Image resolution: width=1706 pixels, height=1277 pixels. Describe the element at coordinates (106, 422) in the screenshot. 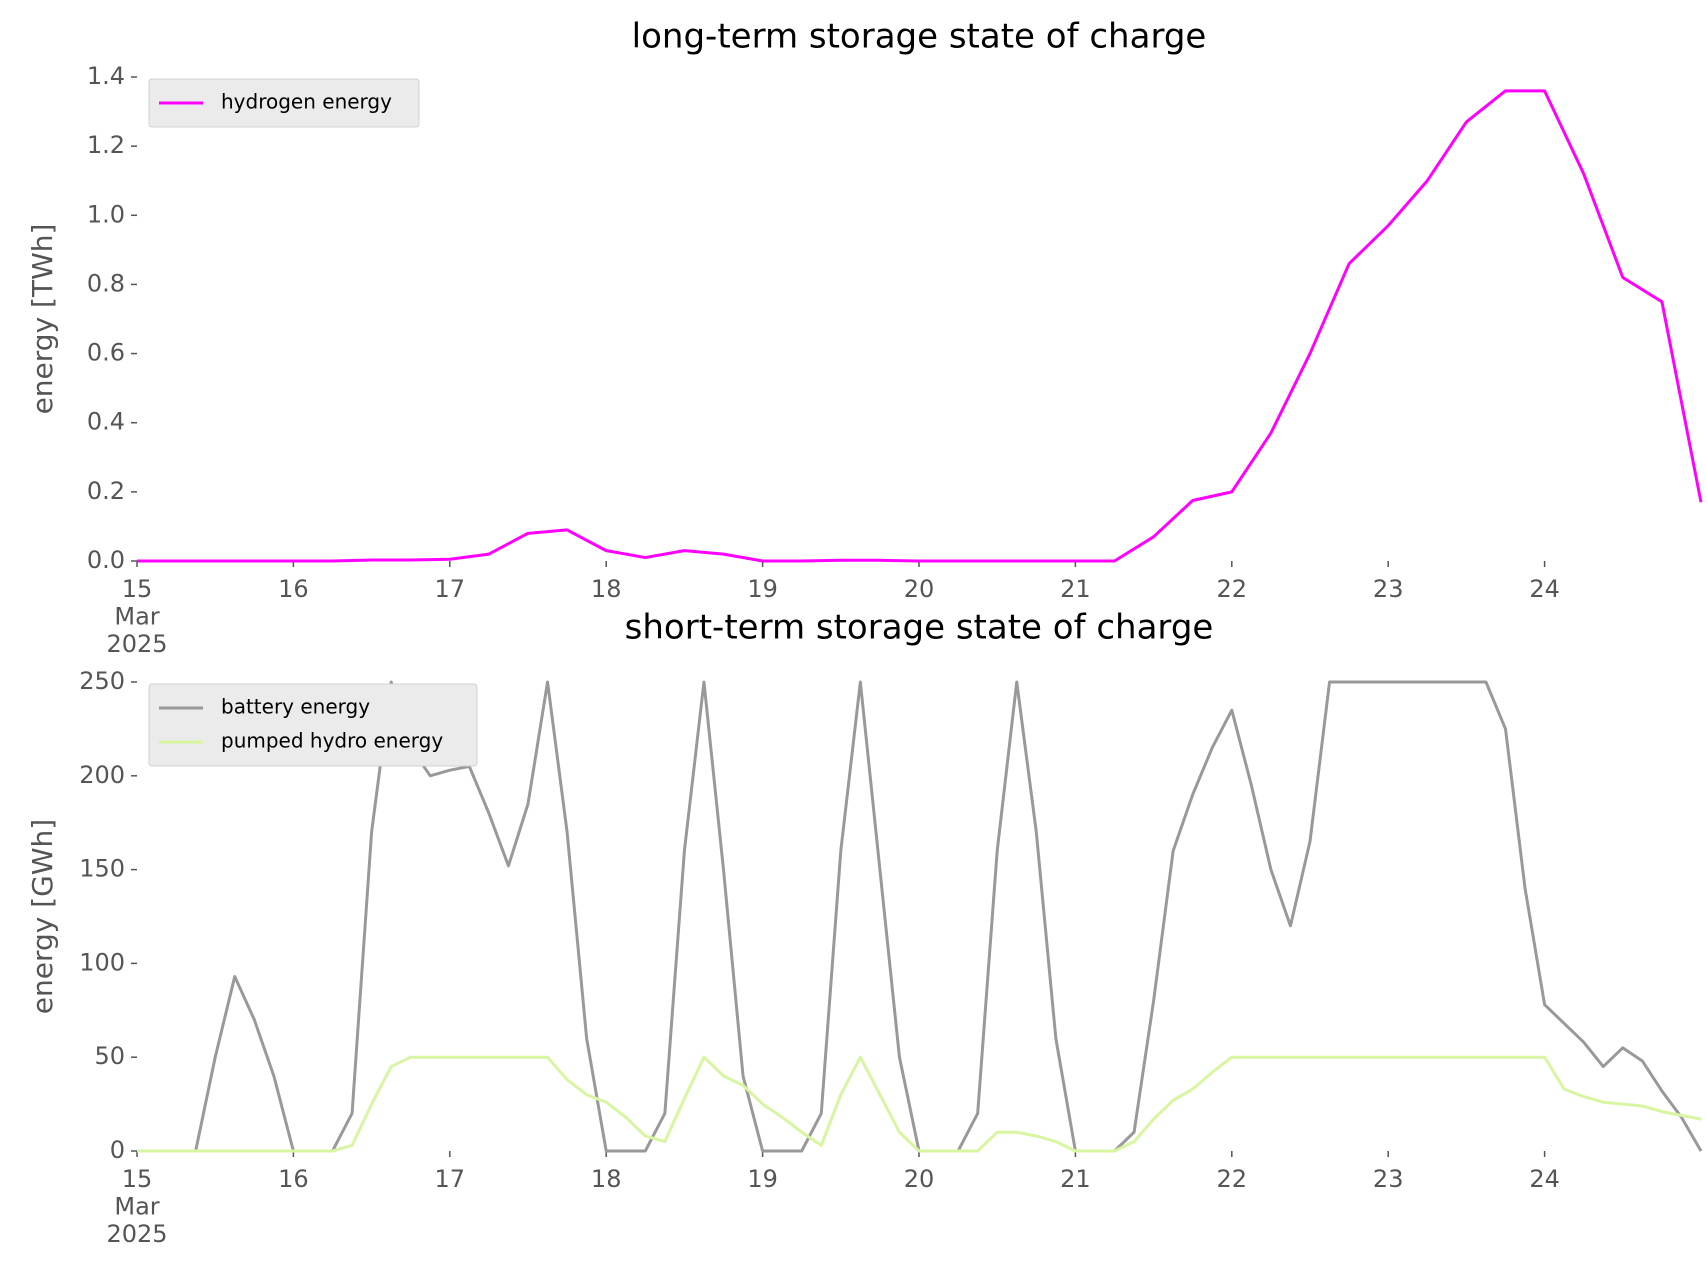

I see `y-tick-label: 0.4` at that location.